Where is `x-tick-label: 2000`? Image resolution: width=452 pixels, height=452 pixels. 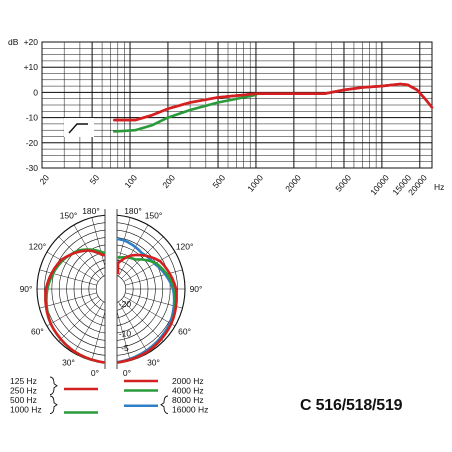 x-tick-label: 2000 is located at coordinates (293, 182).